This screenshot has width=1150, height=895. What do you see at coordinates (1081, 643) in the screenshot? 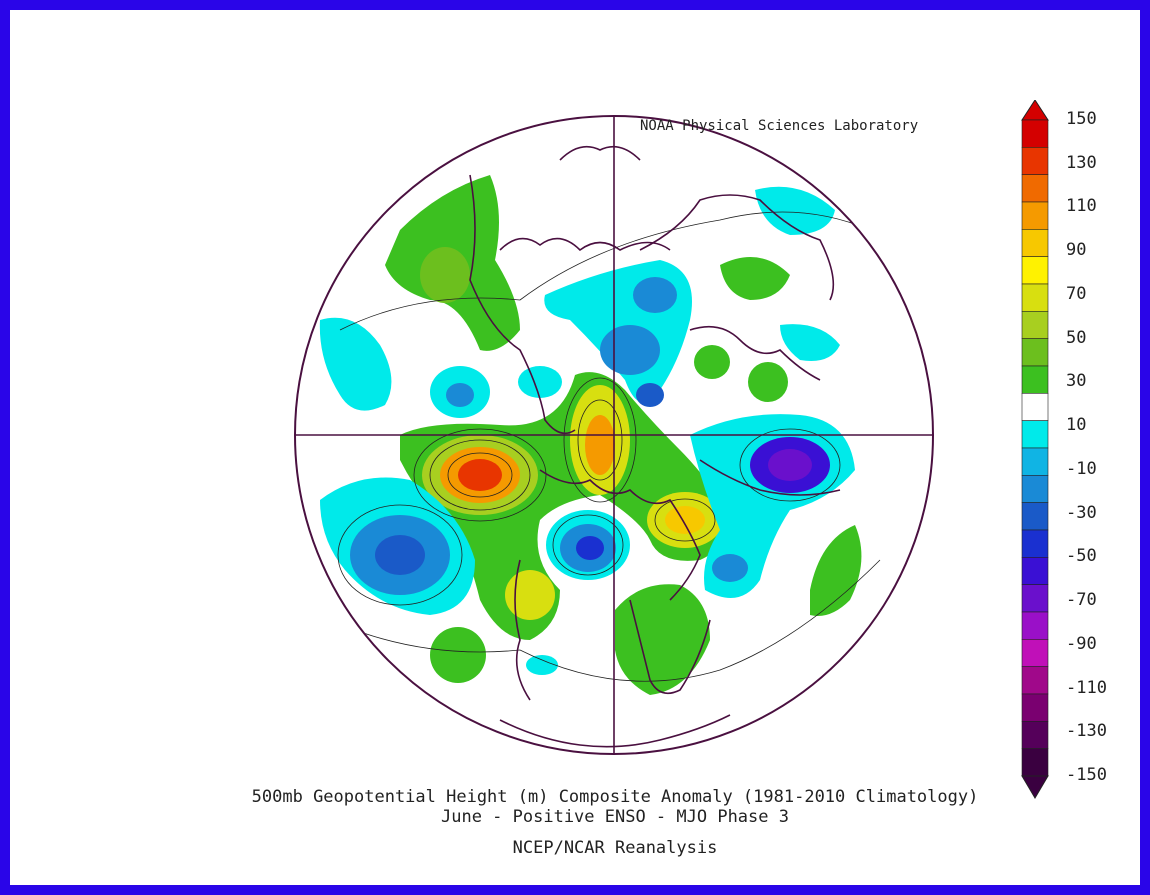
I see `colorbar-label: -90` at bounding box center [1081, 643].